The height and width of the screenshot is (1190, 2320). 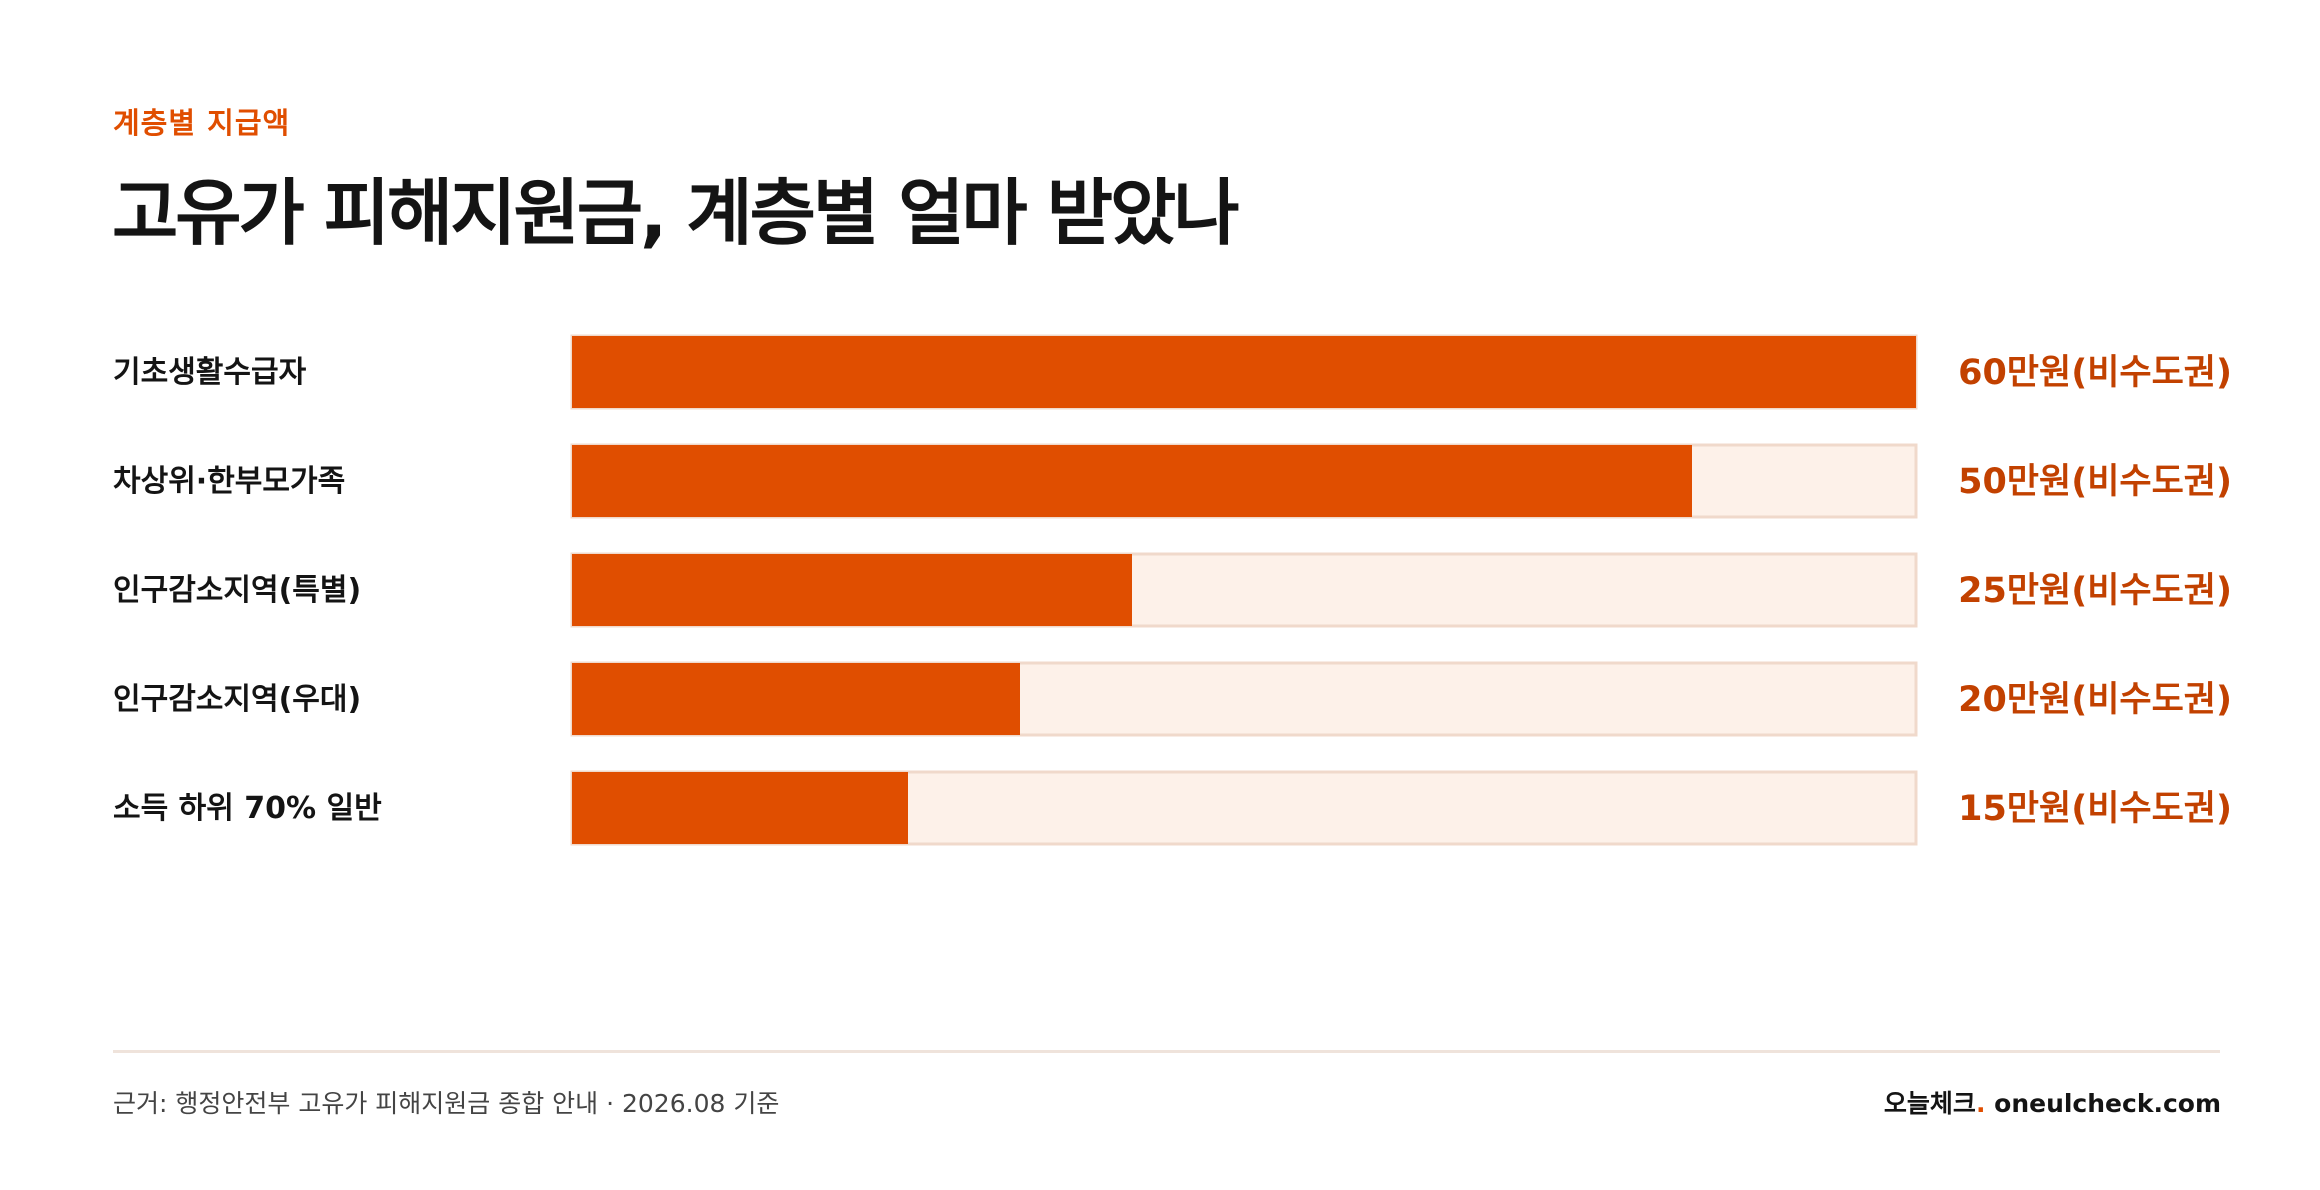 I want to click on category-label: 인구감소지역(우대), so click(x=237, y=699).